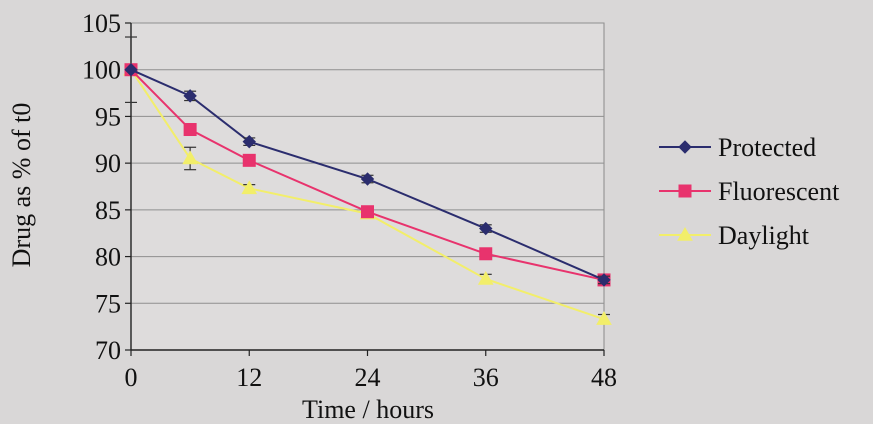 This screenshot has height=424, width=873. Describe the element at coordinates (108, 303) in the screenshot. I see `y-tick-label: 75` at that location.